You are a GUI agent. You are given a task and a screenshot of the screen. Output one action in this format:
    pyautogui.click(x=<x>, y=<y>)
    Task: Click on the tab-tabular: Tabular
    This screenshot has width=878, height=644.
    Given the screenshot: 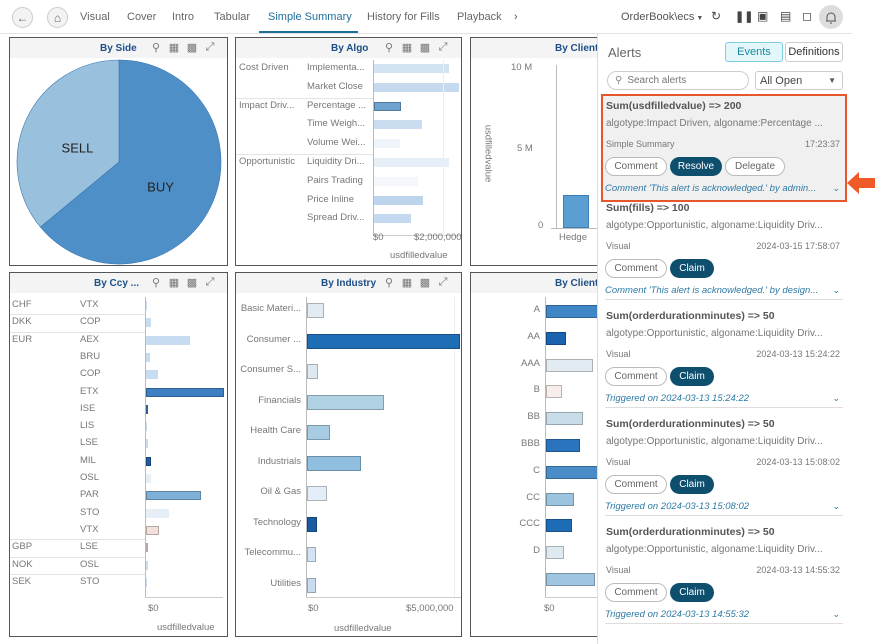 What is the action you would take?
    pyautogui.click(x=232, y=17)
    